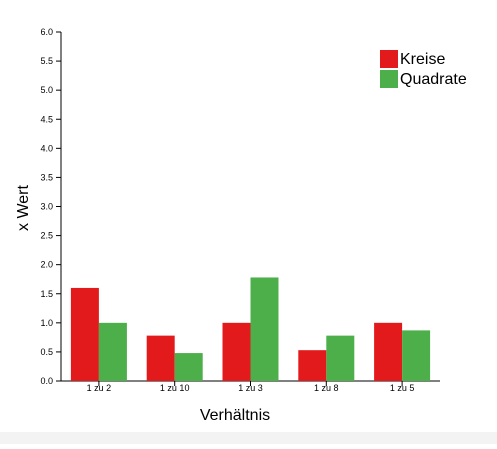 This screenshot has height=449, width=497. I want to click on y-tick-label: 5.5, so click(46, 61).